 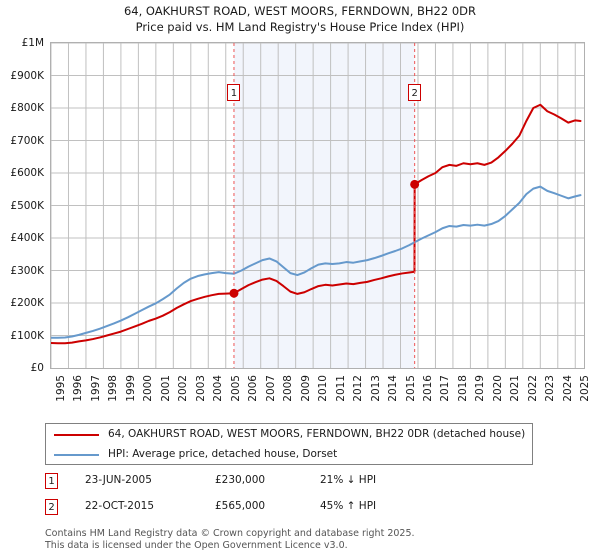 I want to click on transaction-date: 22-OCT-2015, so click(x=119, y=506).